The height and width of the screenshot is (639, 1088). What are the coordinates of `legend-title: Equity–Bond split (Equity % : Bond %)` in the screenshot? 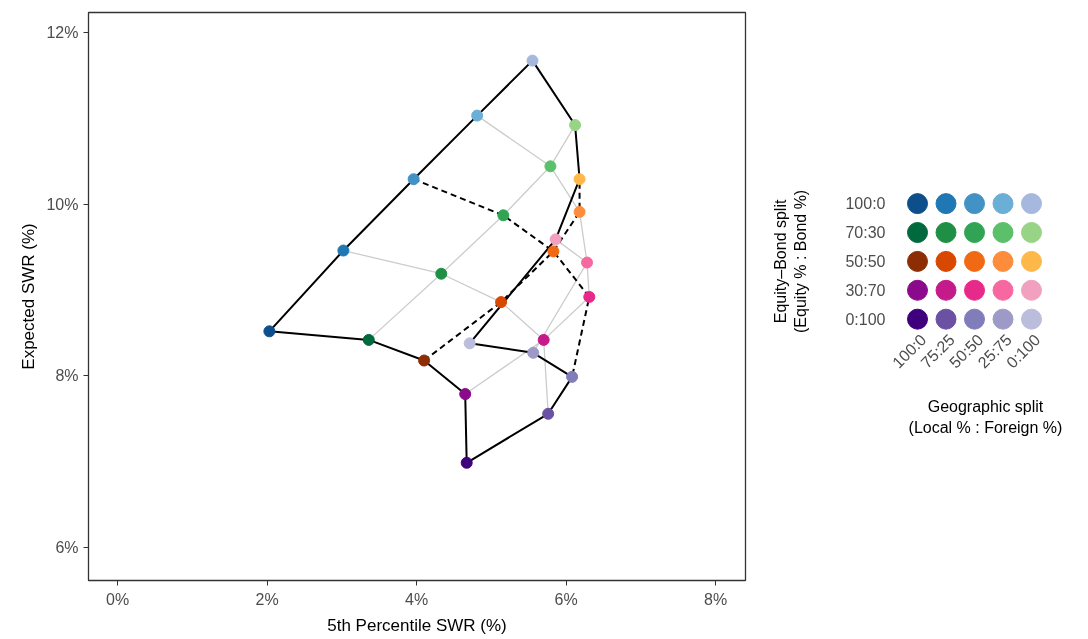 It's located at (790, 261).